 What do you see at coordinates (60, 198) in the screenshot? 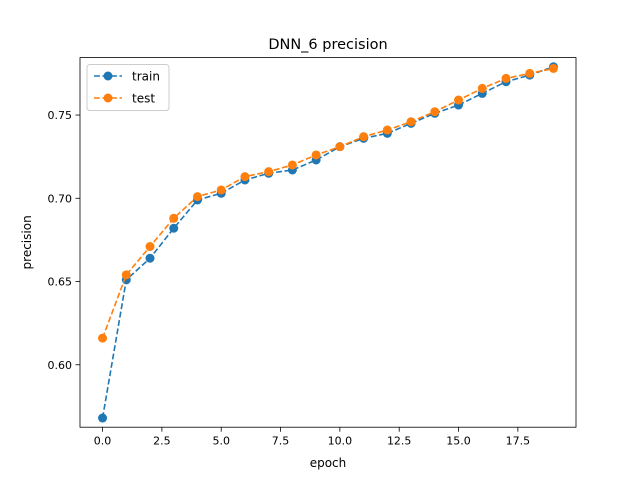
I see `y-tick-label: 0.70` at bounding box center [60, 198].